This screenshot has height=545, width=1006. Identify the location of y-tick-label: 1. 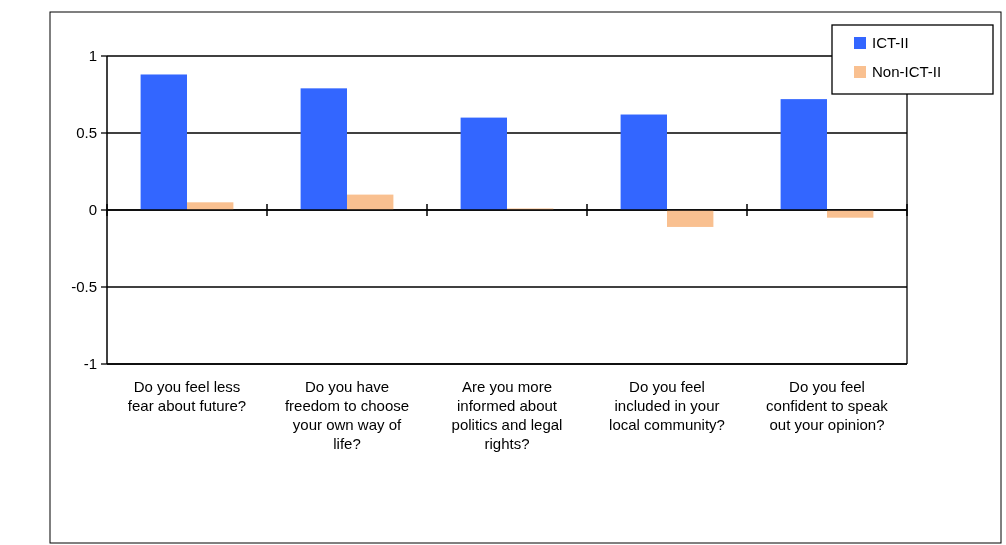
(92, 56).